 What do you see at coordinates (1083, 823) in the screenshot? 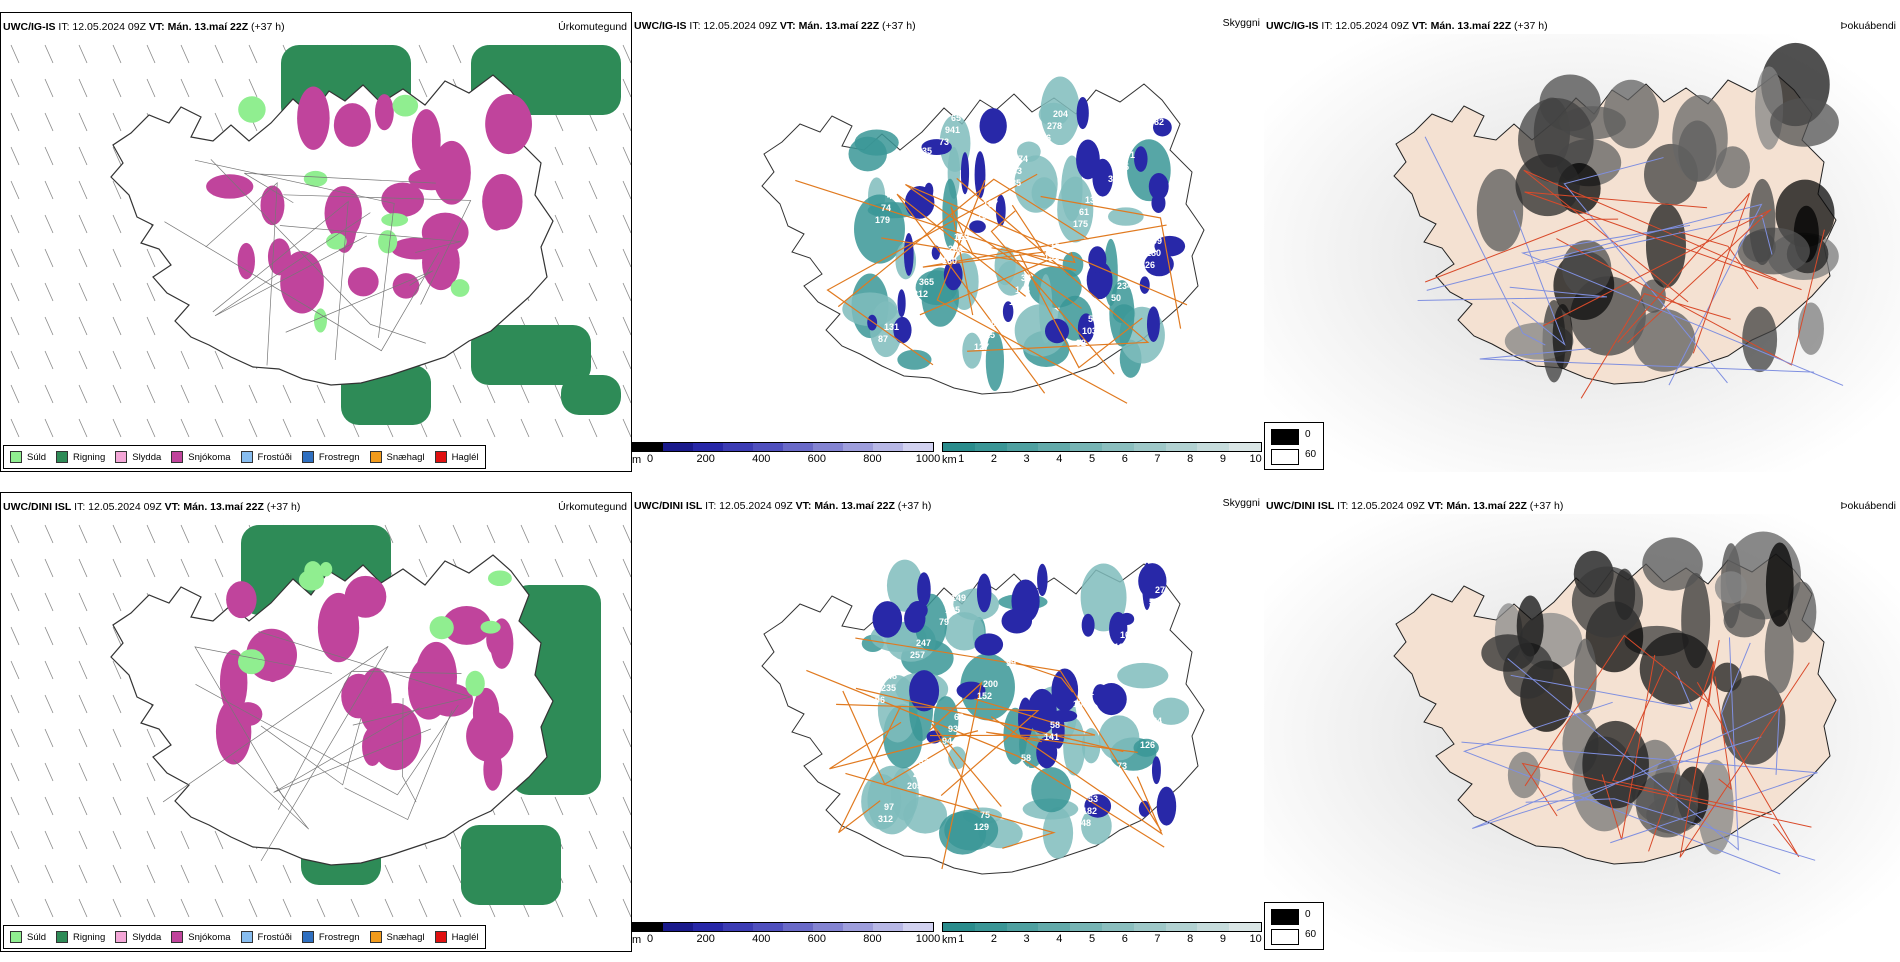
I see `cloud-base-label: 248` at bounding box center [1083, 823].